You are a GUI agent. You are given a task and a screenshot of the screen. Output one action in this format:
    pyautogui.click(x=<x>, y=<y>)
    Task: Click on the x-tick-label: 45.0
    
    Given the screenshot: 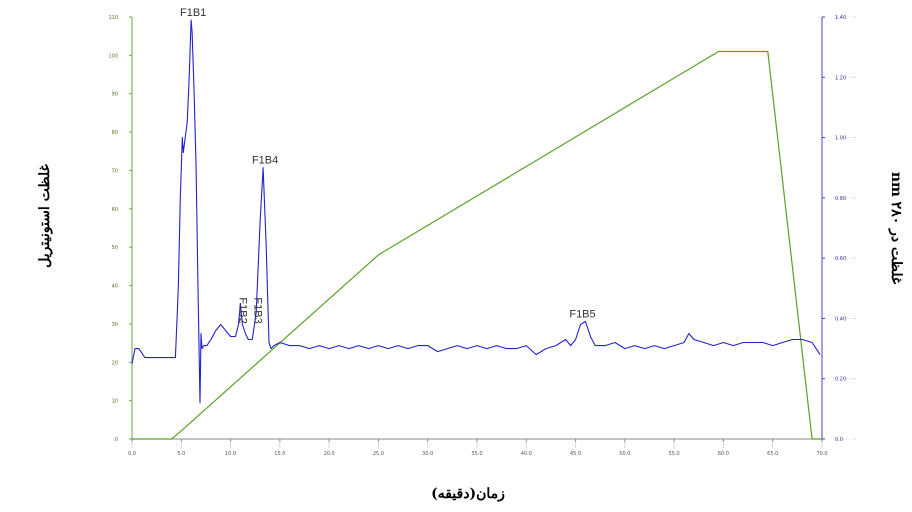 What is the action you would take?
    pyautogui.click(x=575, y=454)
    